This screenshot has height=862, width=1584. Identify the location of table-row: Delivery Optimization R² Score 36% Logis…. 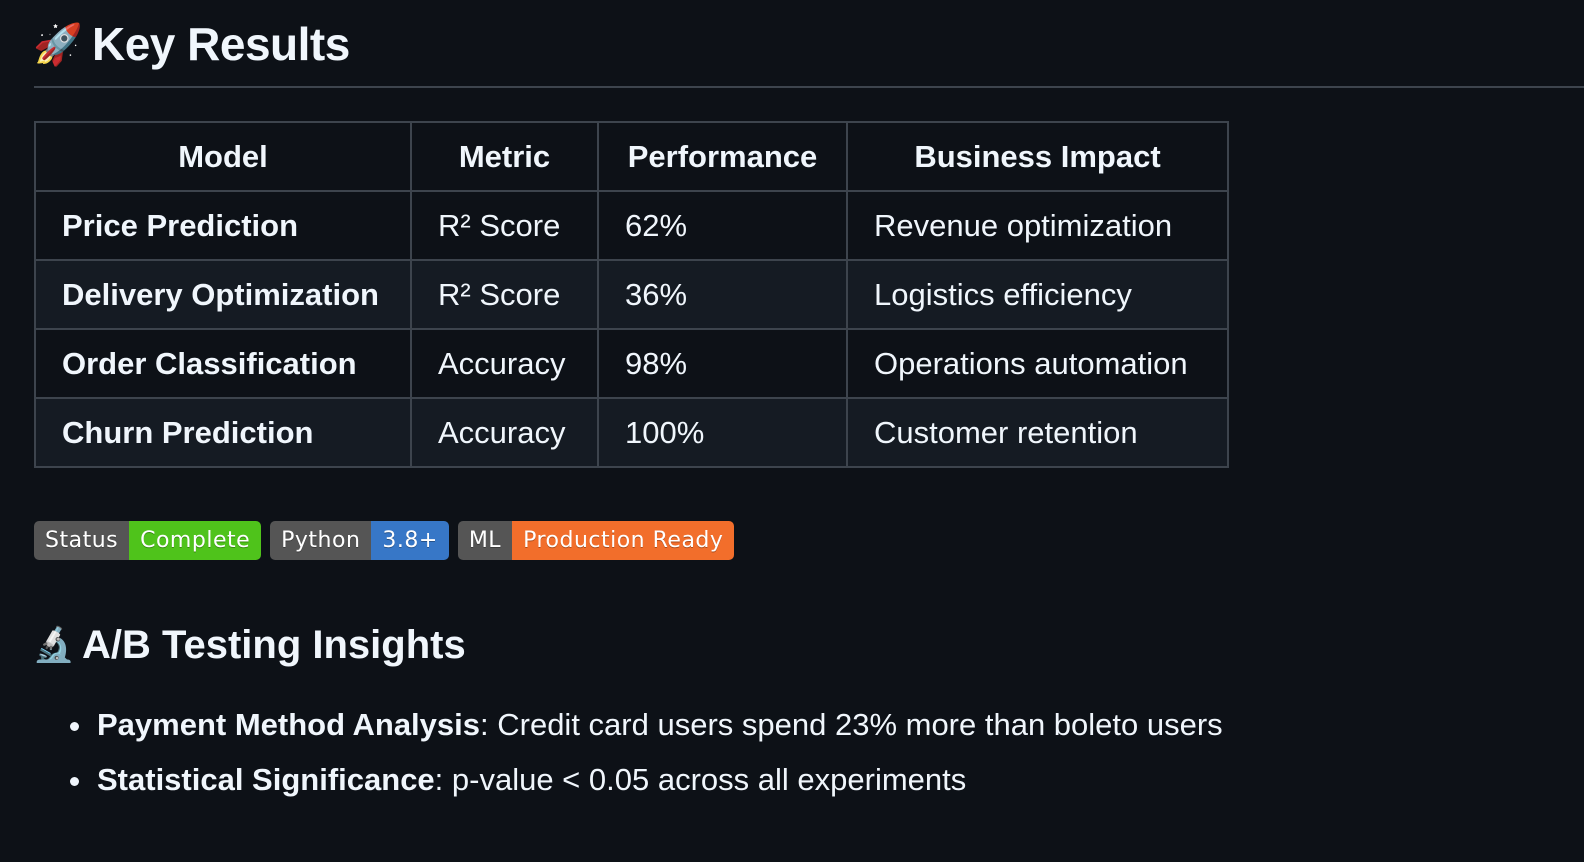
(631, 294).